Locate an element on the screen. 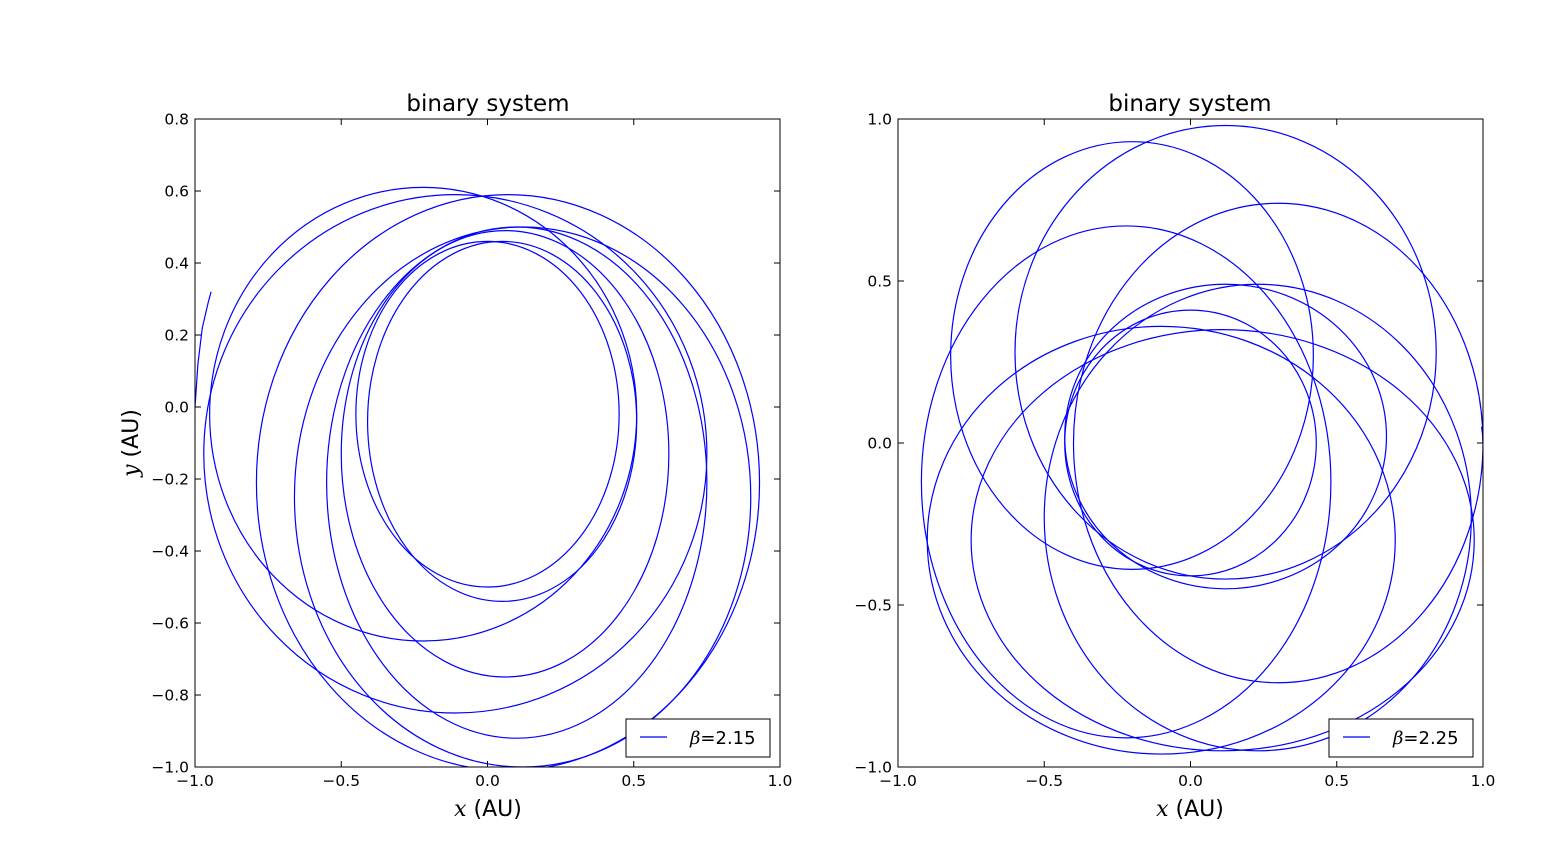 This screenshot has height=852, width=1560. y-tick-label: 0.6 is located at coordinates (176, 192).